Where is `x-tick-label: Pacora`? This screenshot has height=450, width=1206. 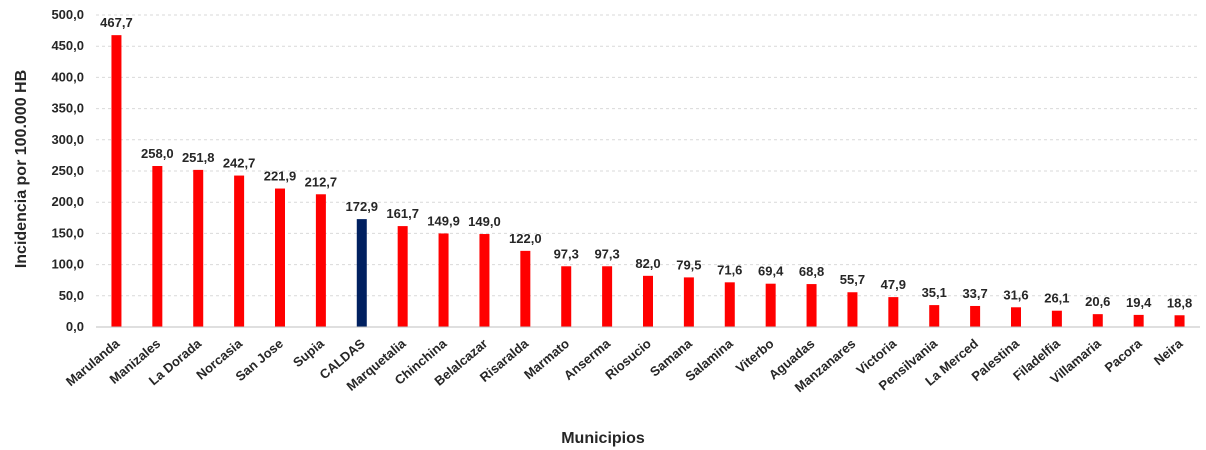
x-tick-label: Pacora is located at coordinates (1123, 355).